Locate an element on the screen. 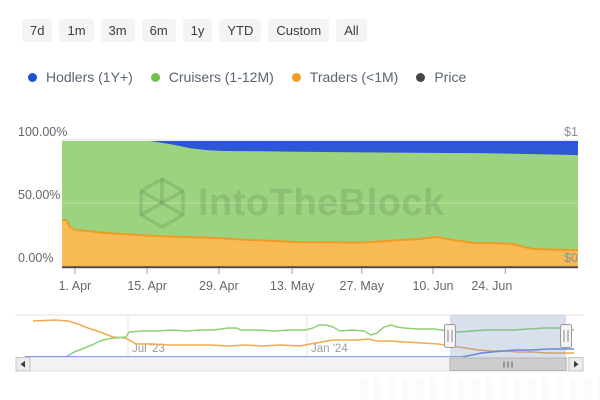  range-button-custom: Custom is located at coordinates (299, 30).